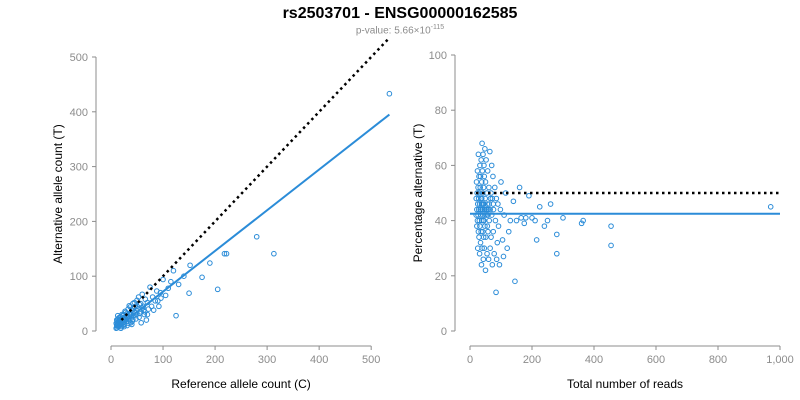 This screenshot has height=400, width=800. Describe the element at coordinates (441, 277) in the screenshot. I see `y-tick-label: 20` at that location.